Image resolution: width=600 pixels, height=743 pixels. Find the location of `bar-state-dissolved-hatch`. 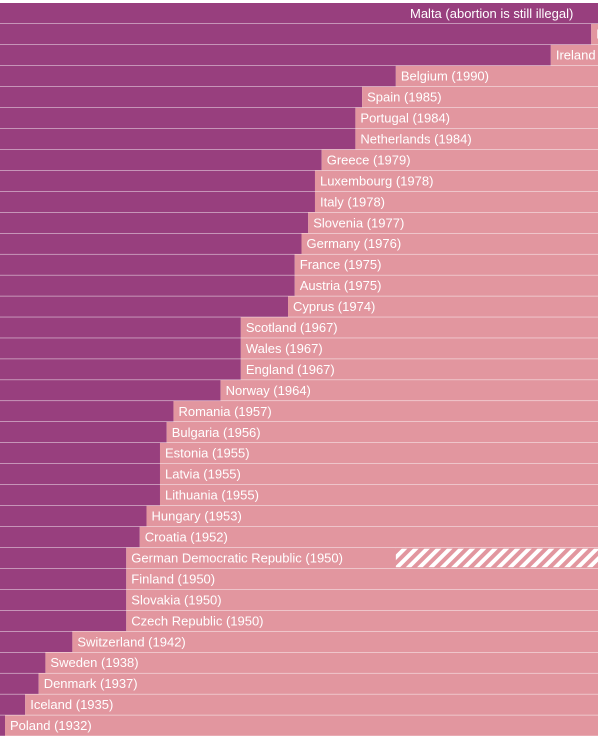

bar-state-dissolved-hatch is located at coordinates (496, 558).